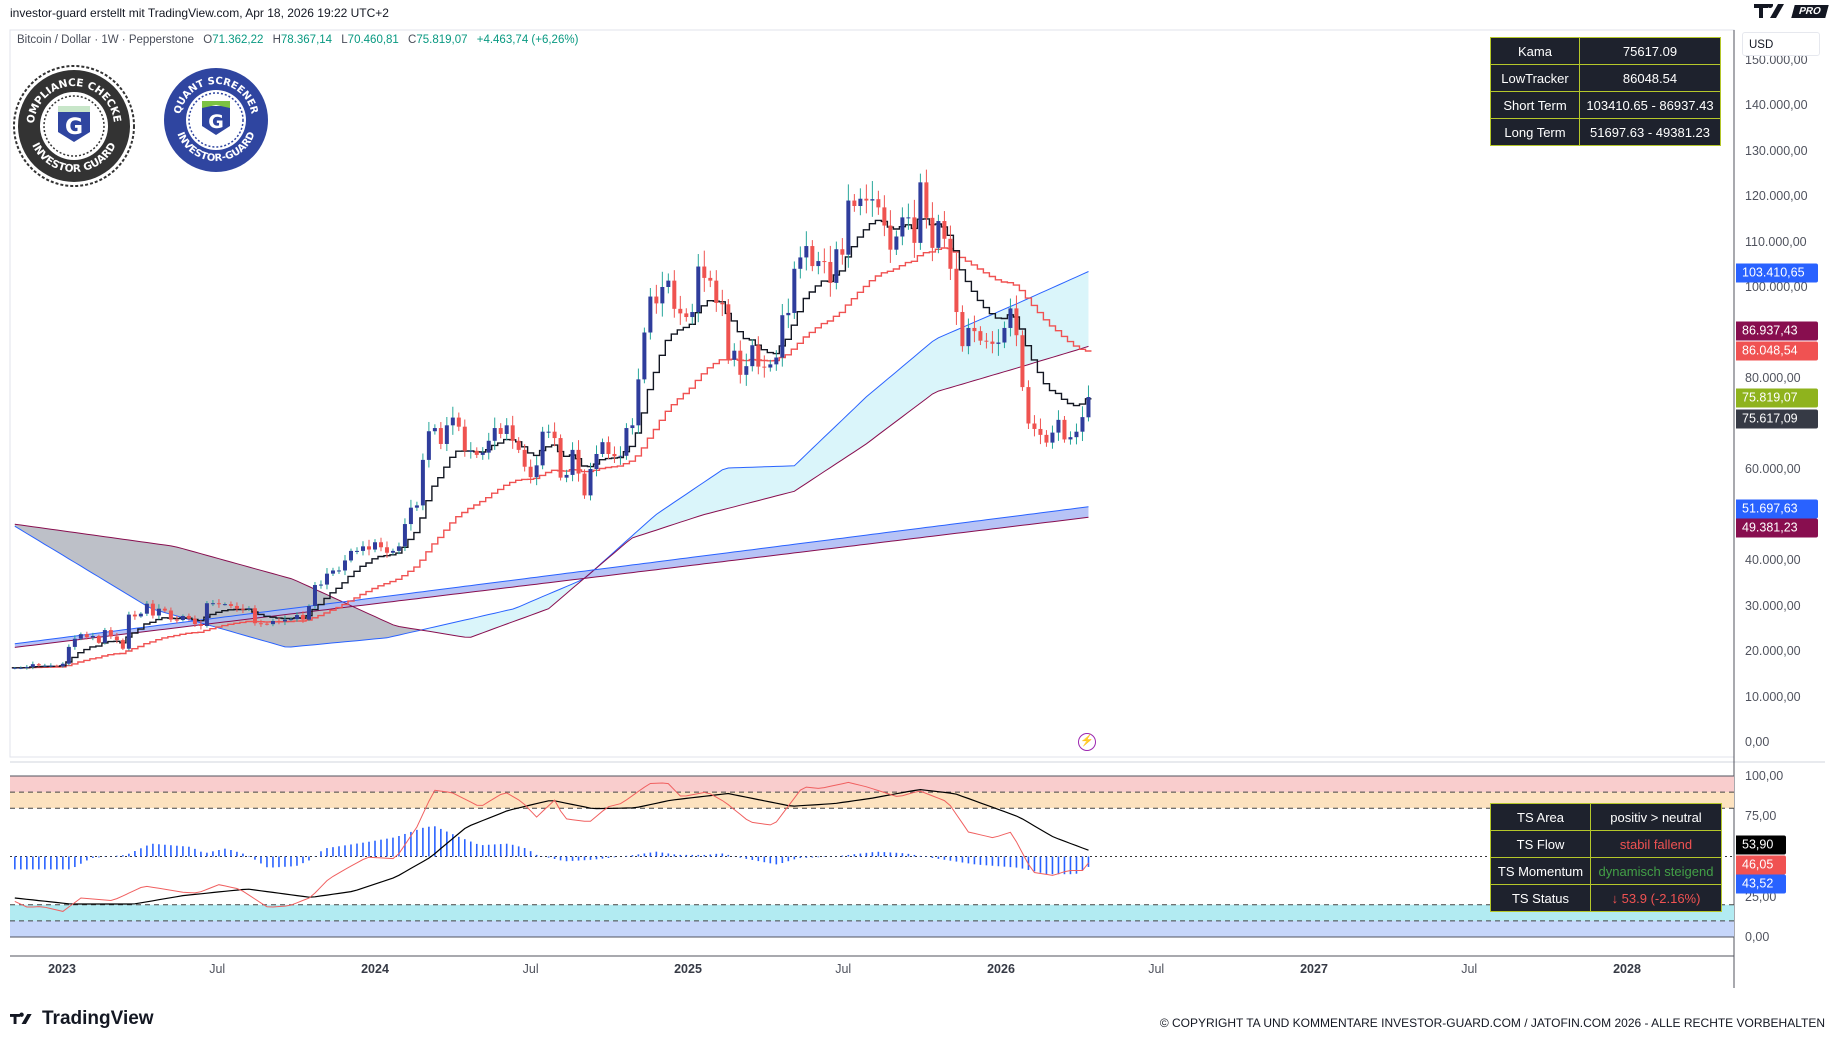 Image resolution: width=1835 pixels, height=1044 pixels. What do you see at coordinates (238, 40) in the screenshot?
I see `open-value: 71.362,22` at bounding box center [238, 40].